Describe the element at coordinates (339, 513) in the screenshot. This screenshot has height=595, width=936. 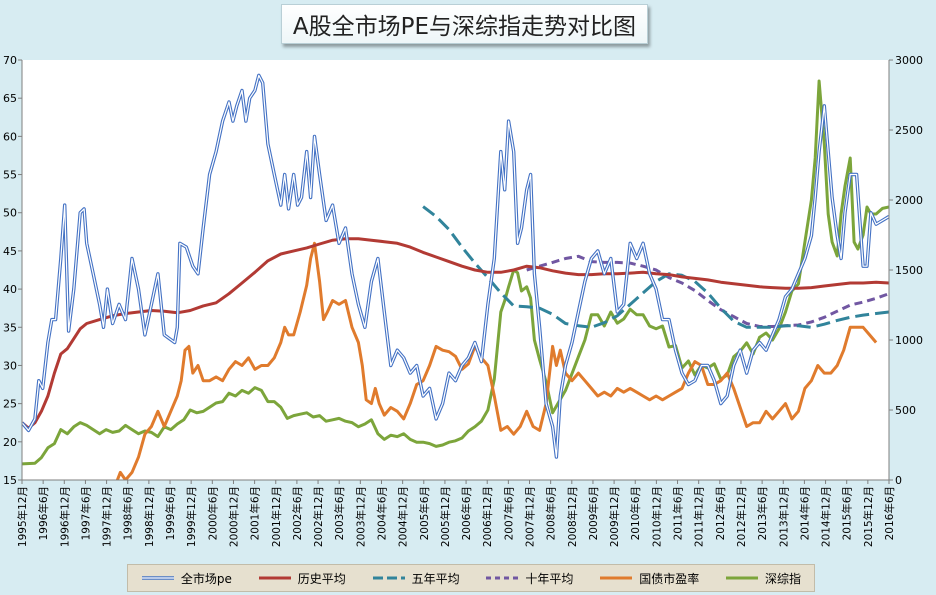
I see `x-tick-label: 2003年6月` at that location.